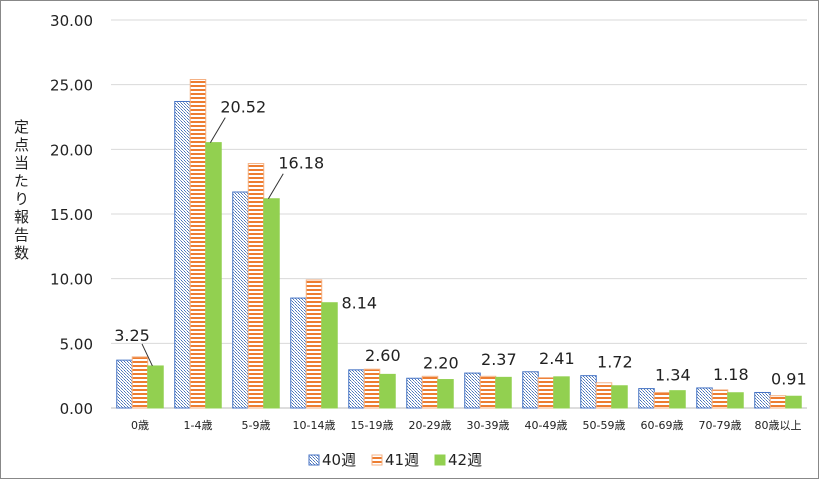  What do you see at coordinates (76, 409) in the screenshot?
I see `y-tick-label: 0.00` at bounding box center [76, 409].